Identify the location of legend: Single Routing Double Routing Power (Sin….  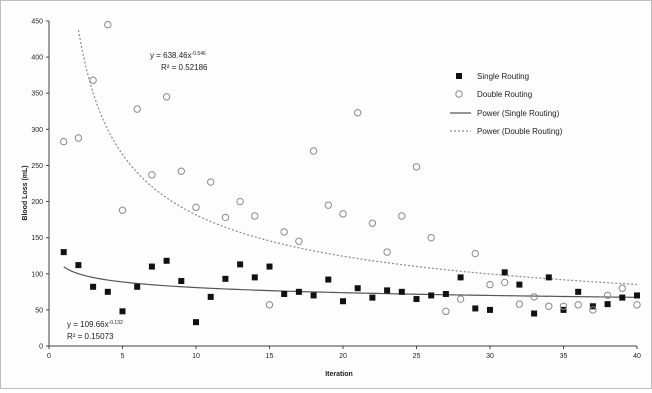
(506, 104).